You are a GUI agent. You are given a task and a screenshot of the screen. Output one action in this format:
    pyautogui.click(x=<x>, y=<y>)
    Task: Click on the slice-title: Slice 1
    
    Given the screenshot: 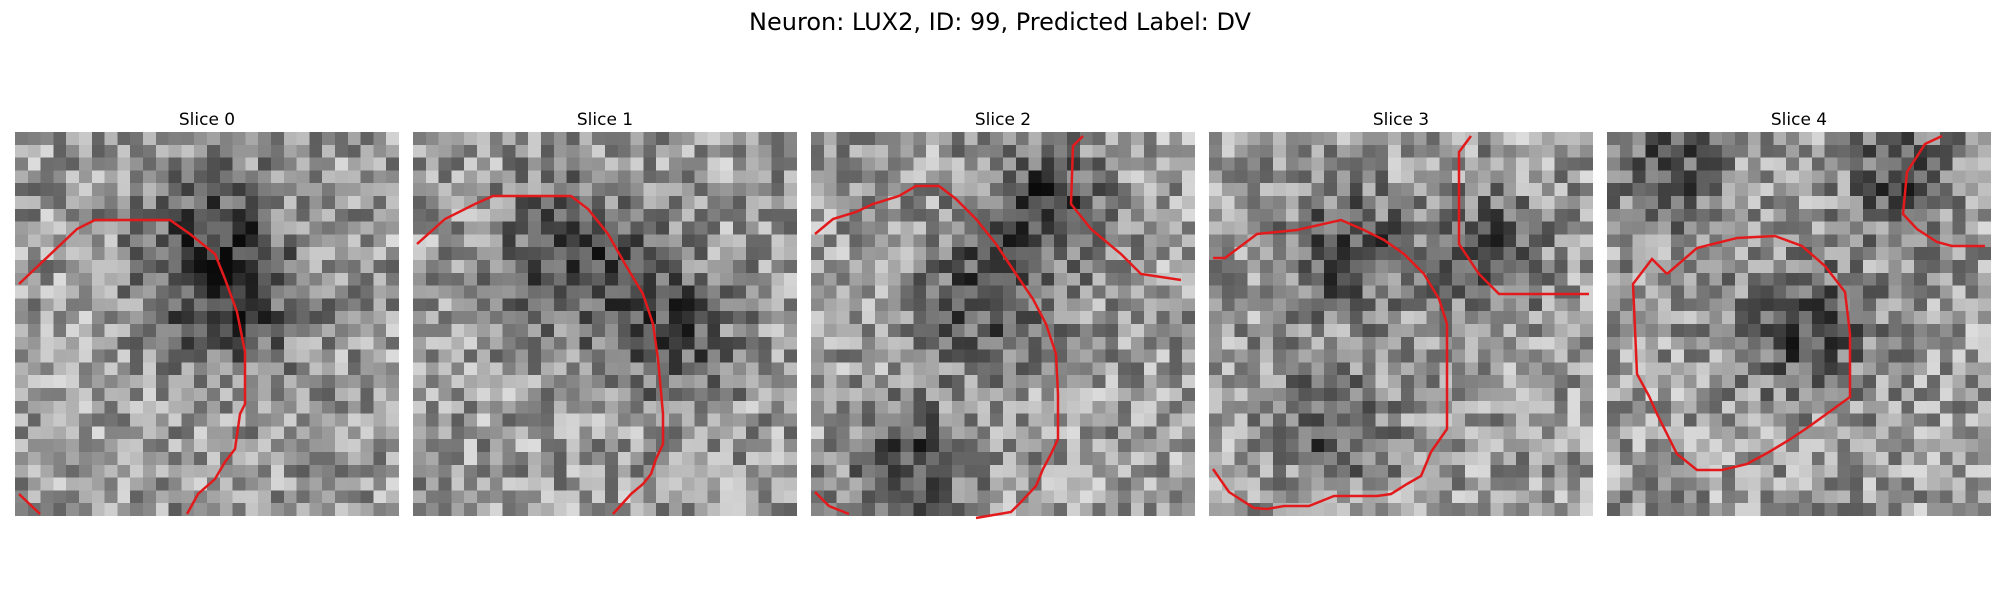 What is the action you would take?
    pyautogui.click(x=605, y=120)
    